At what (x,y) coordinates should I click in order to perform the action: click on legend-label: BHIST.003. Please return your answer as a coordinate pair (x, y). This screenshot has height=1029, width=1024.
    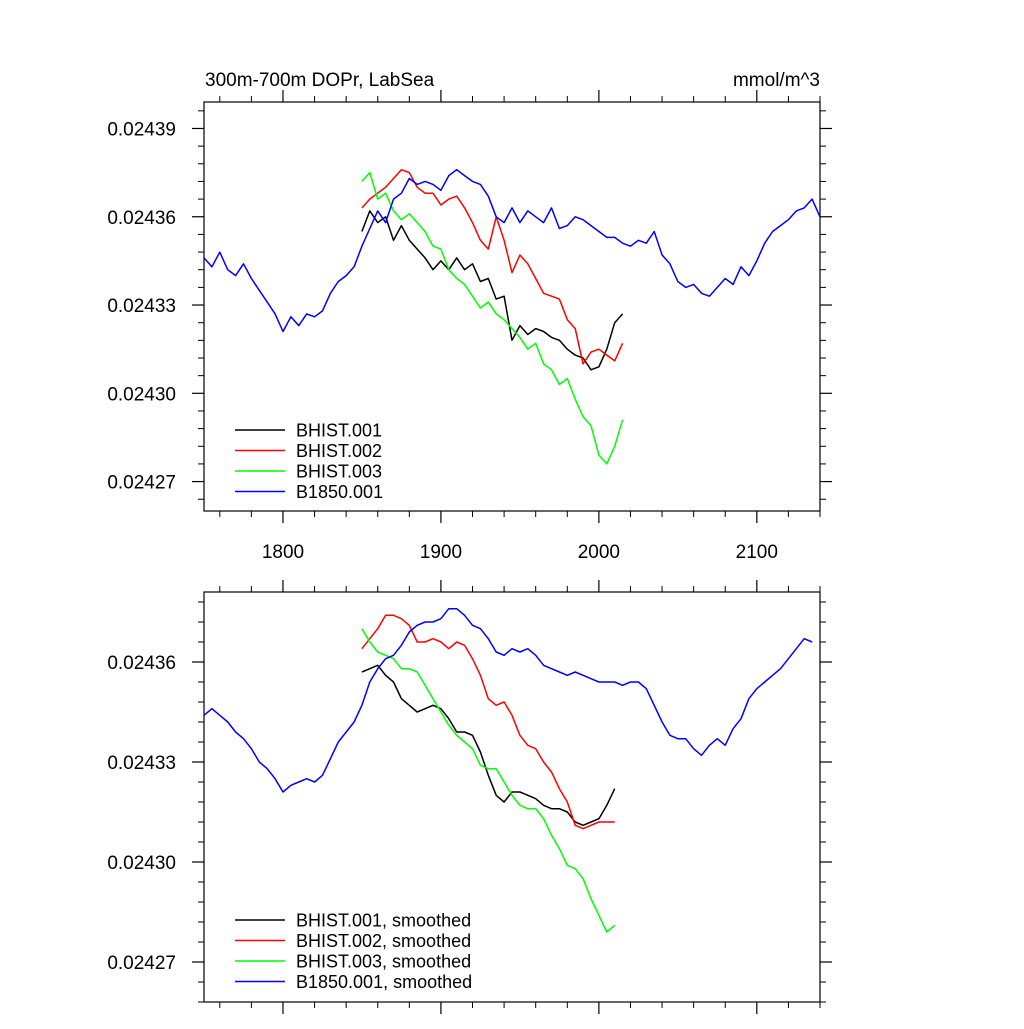
    Looking at the image, I should click on (339, 472).